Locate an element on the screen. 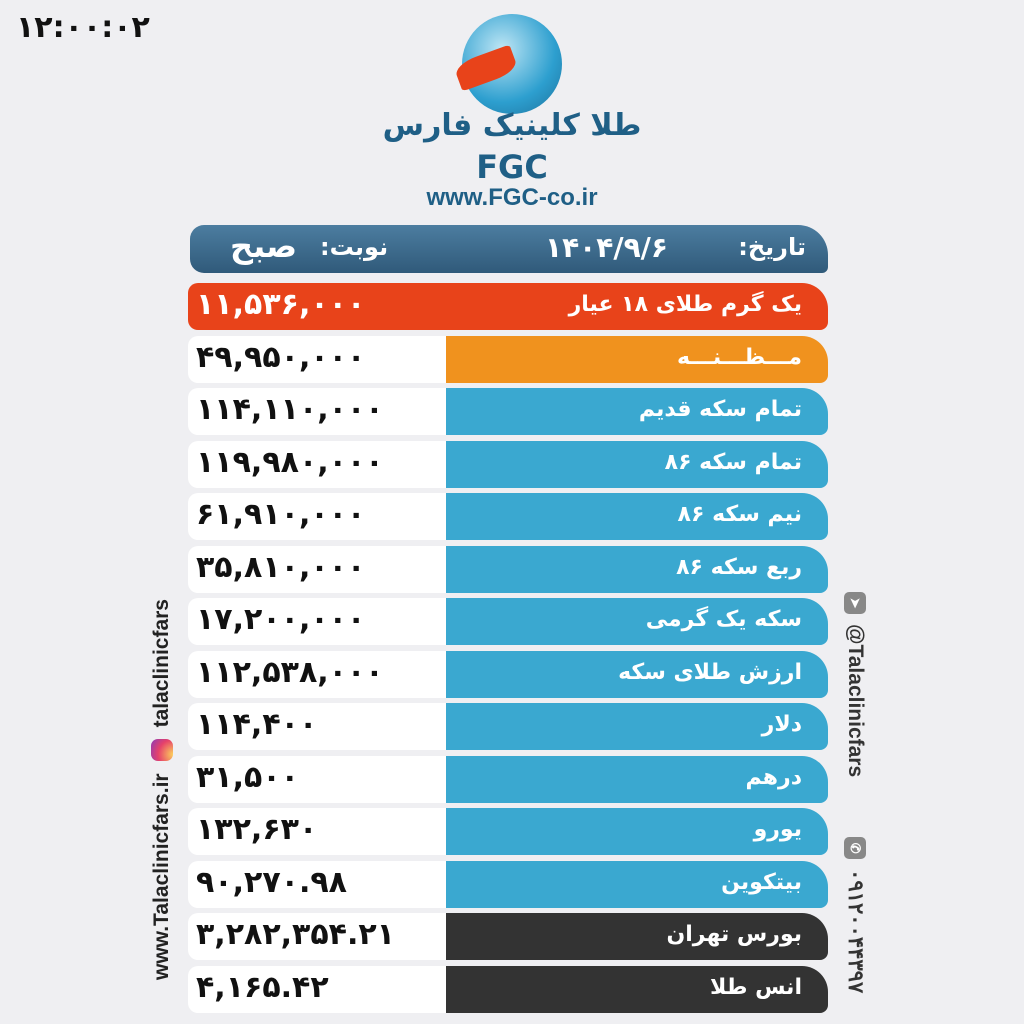 The image size is (1024, 1024). instagram-icon is located at coordinates (162, 750).